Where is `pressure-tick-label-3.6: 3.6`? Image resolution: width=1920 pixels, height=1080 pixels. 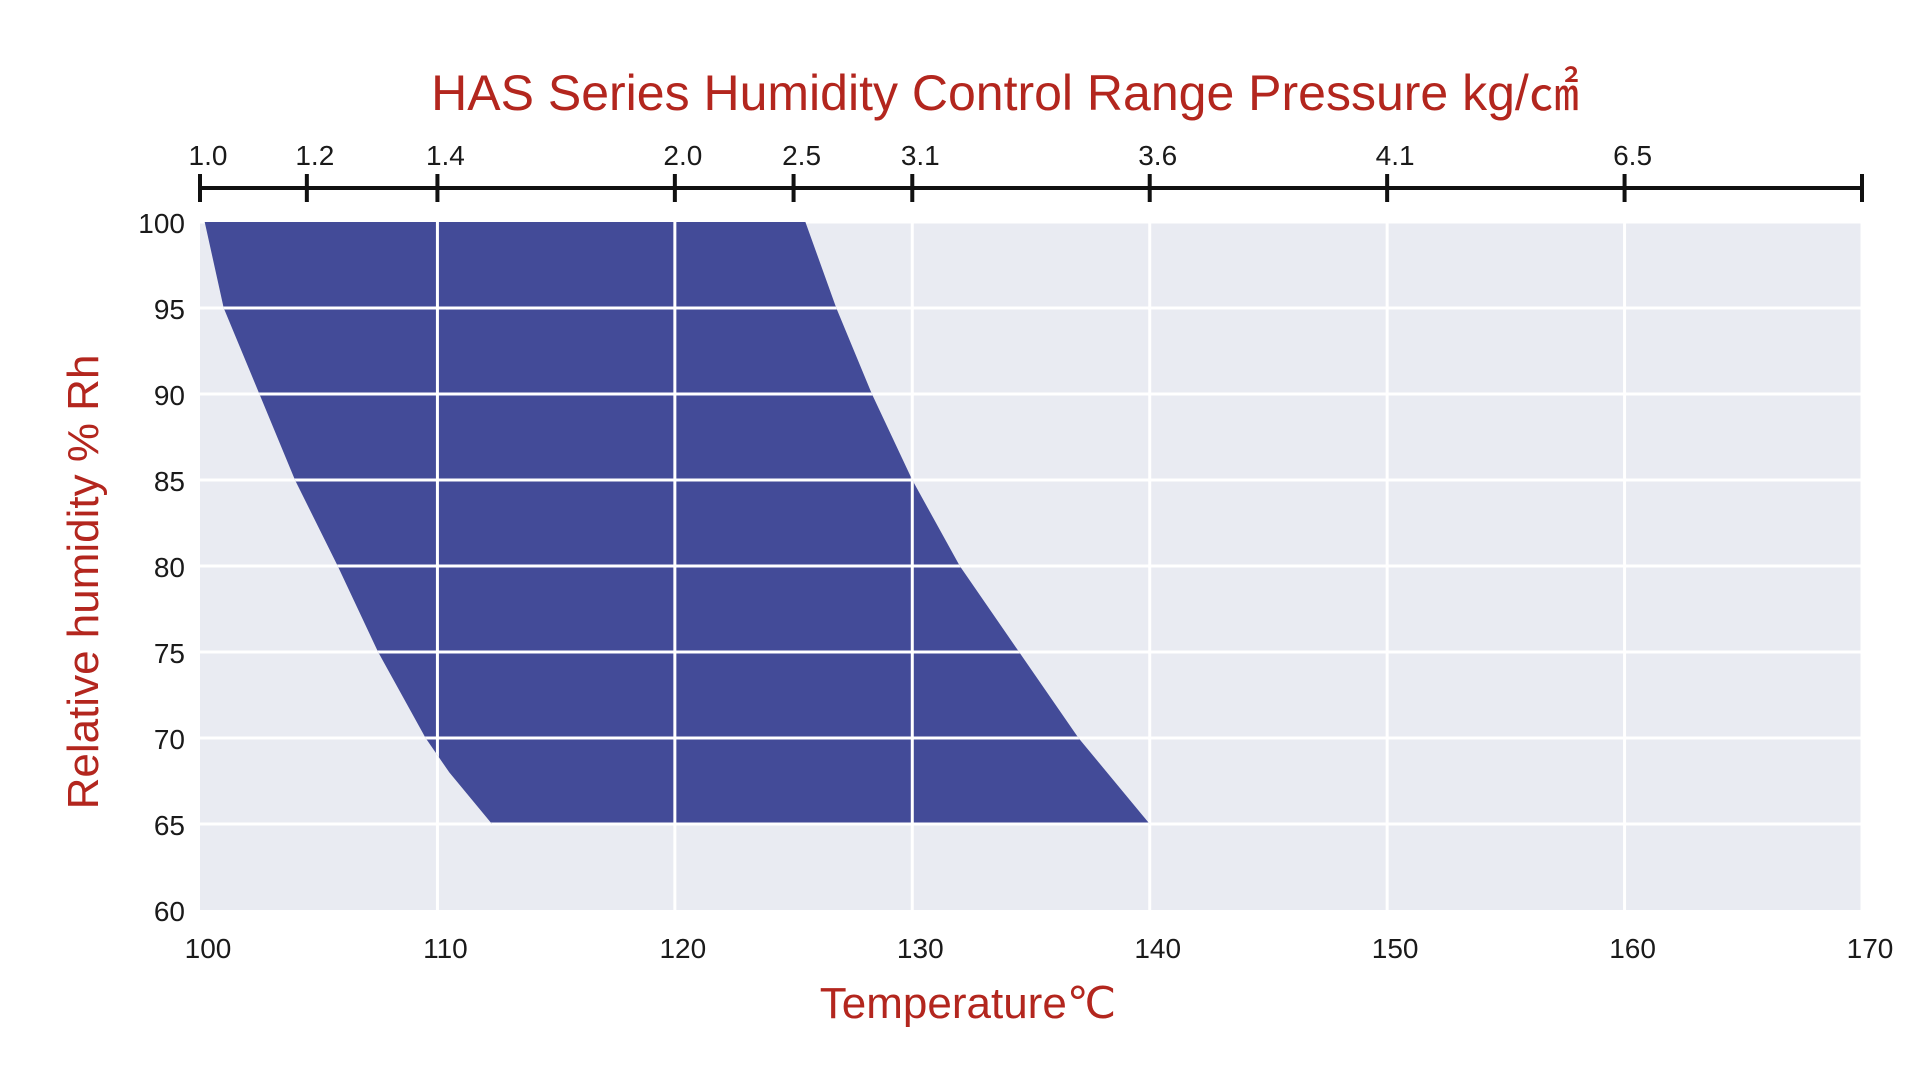 pressure-tick-label-3.6: 3.6 is located at coordinates (1157, 155).